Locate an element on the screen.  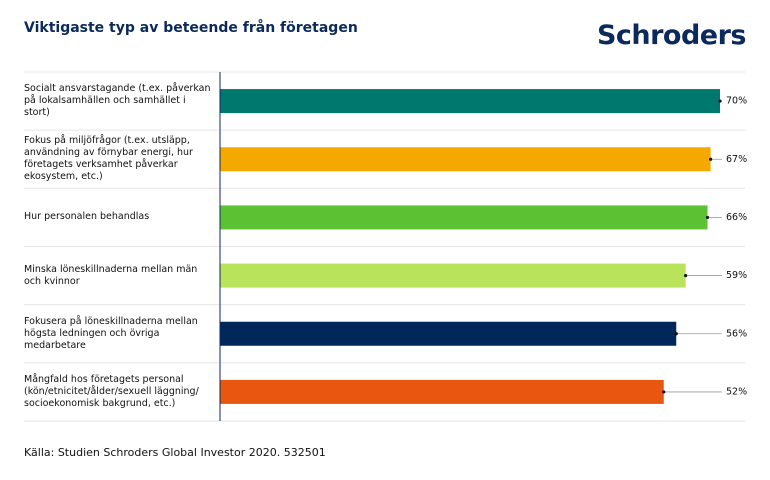
value-label: 59% is located at coordinates (736, 275).